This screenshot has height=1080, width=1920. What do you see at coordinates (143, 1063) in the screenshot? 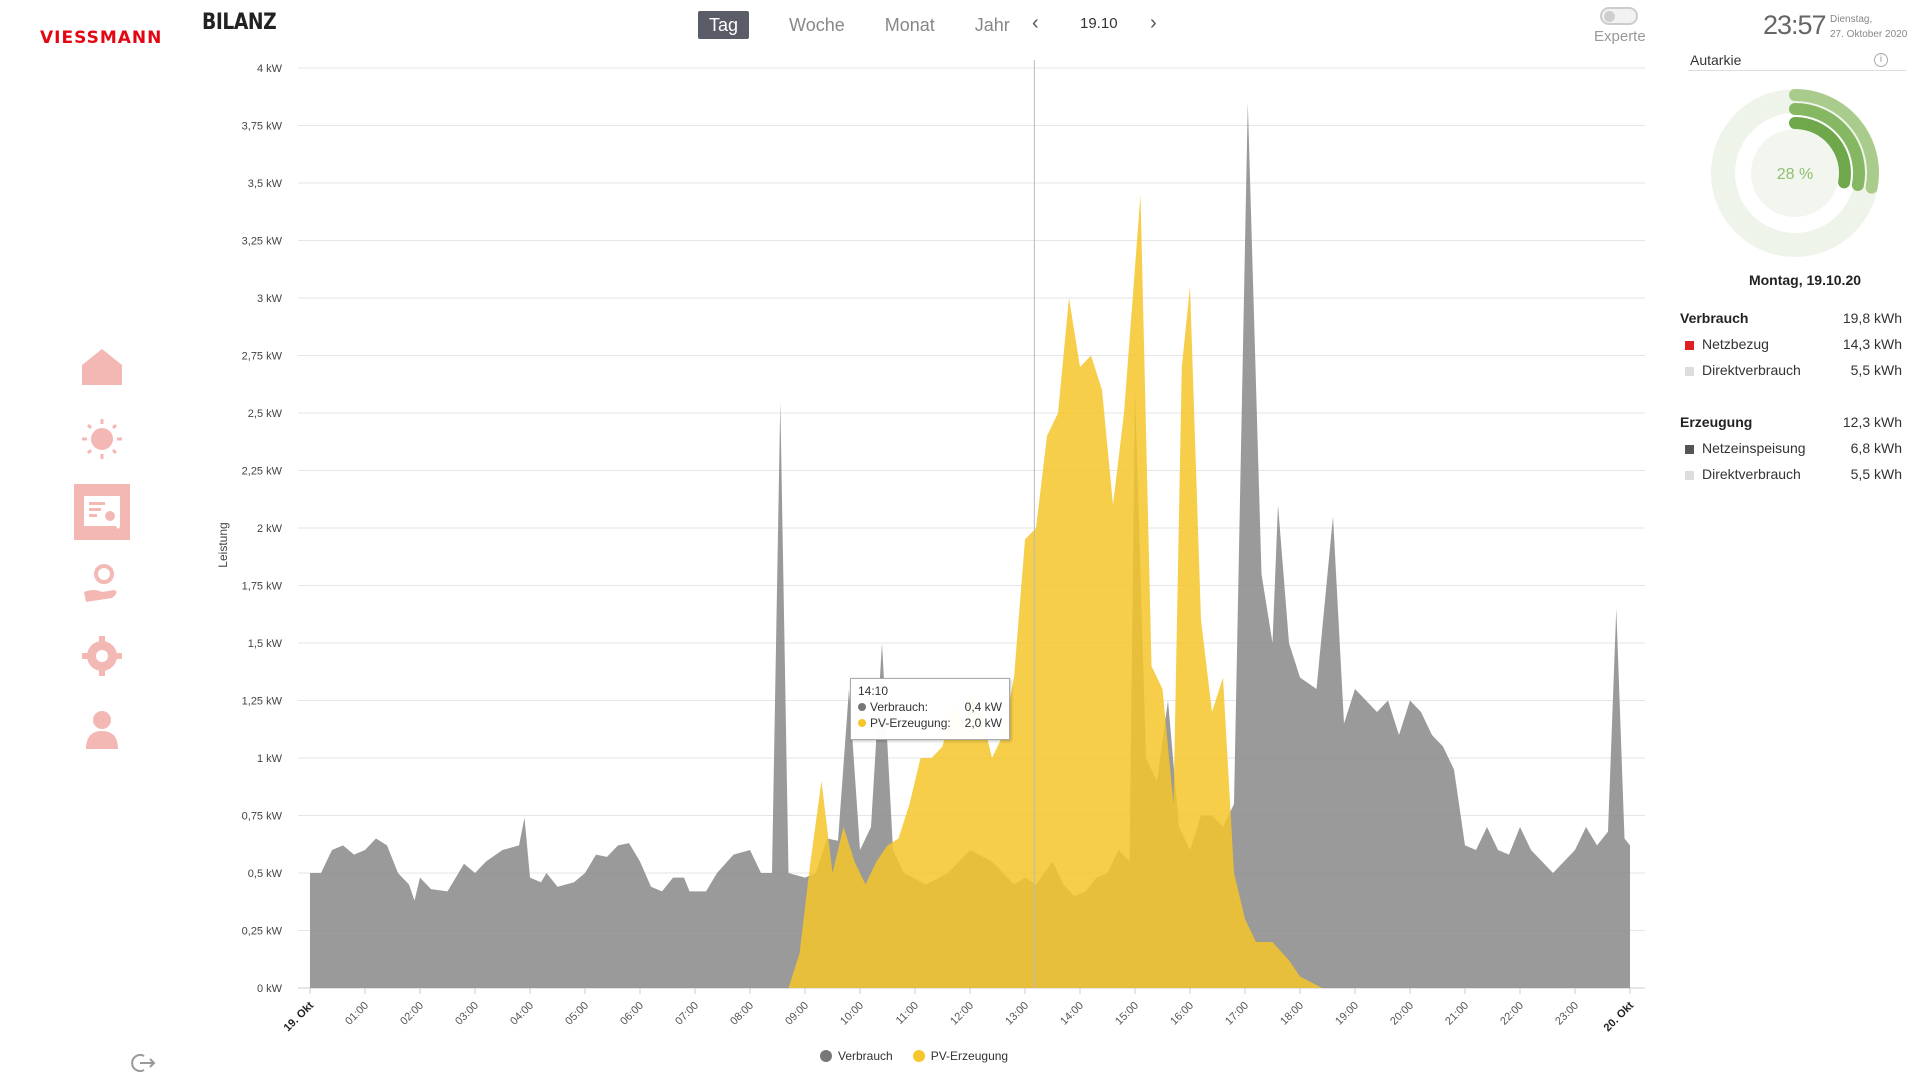
I see `logout-button` at bounding box center [143, 1063].